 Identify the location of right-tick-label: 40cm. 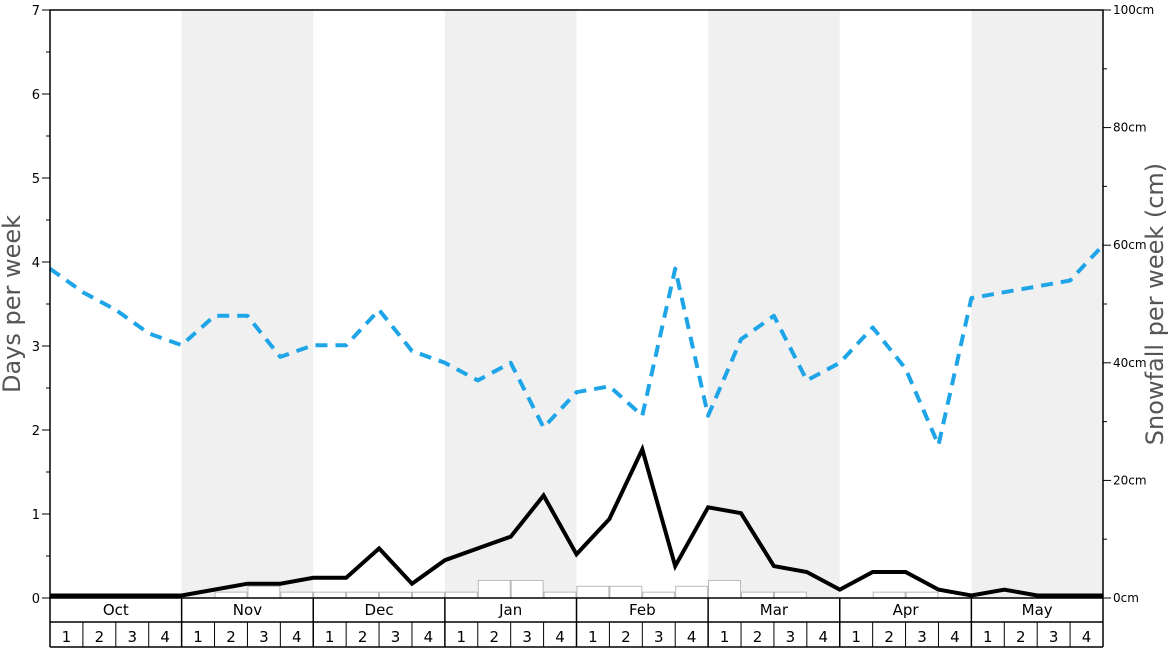
(1130, 363).